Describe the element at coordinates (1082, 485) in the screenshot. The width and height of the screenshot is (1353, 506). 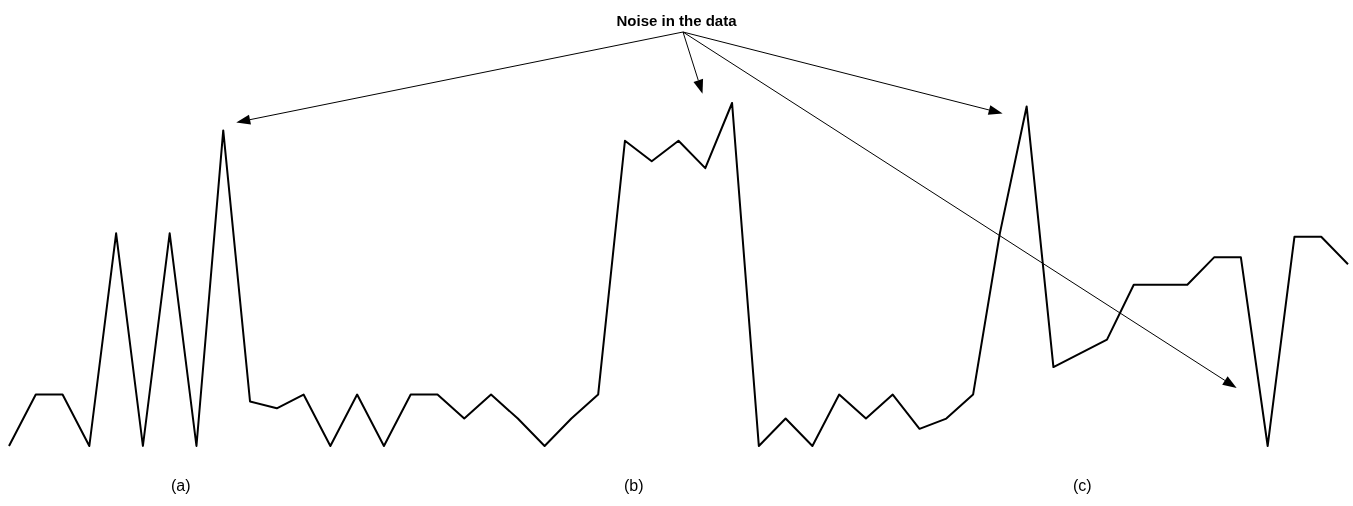
I see `text: (c)` at that location.